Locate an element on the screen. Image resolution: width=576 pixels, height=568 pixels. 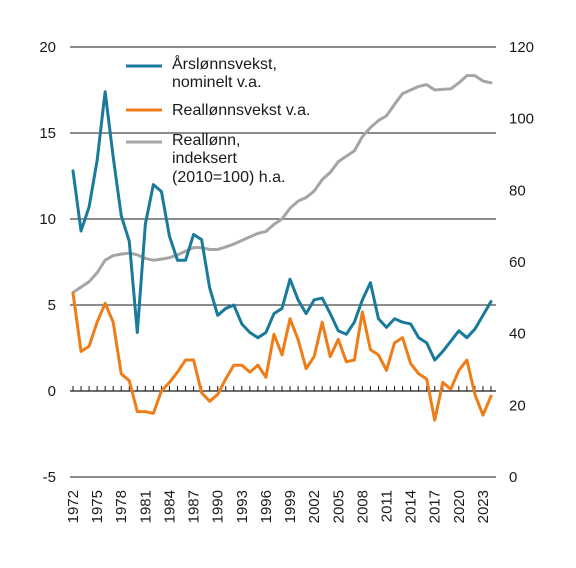
legend-label: Årslønnsvekst, nominelt v.a. is located at coordinates (224, 72).